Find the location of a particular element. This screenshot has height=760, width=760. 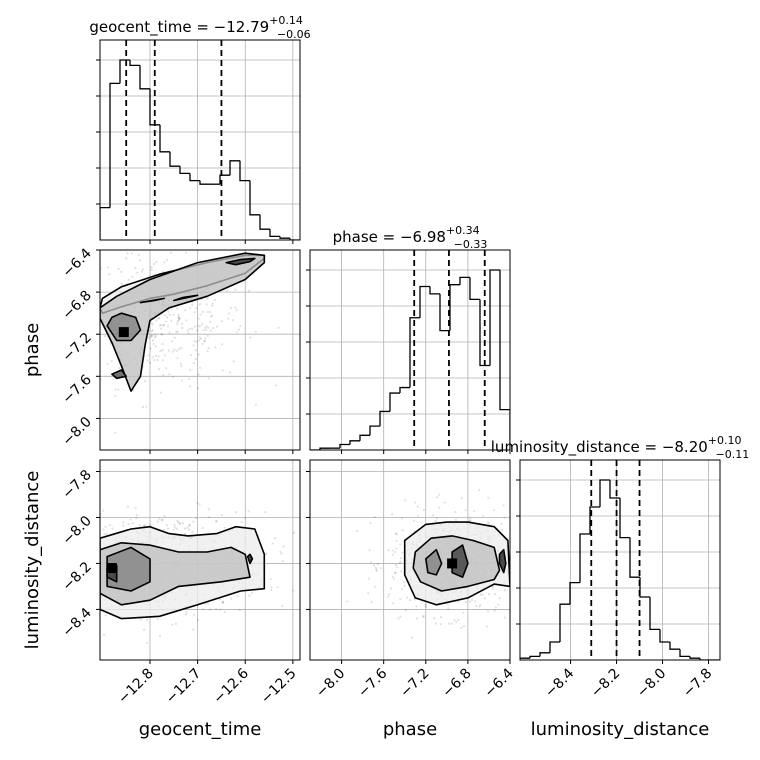

y-tick-label: −6.8 is located at coordinates (76, 305).